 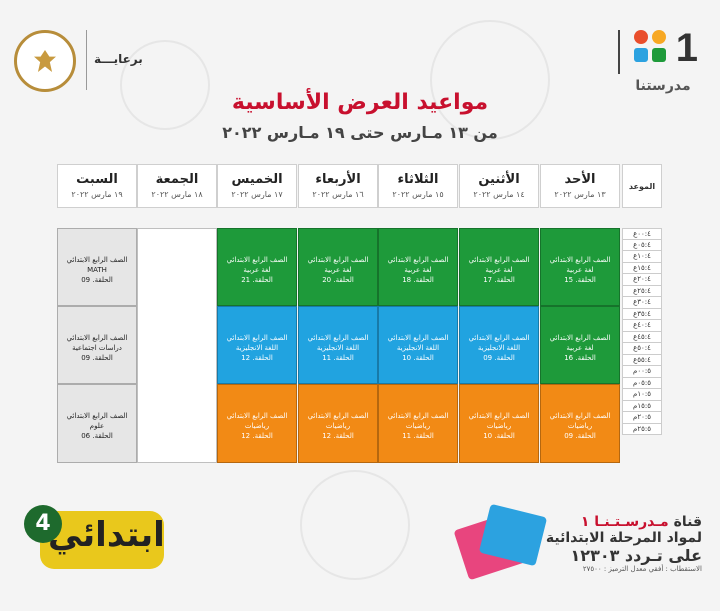 What do you see at coordinates (642, 234) in the screenshot?
I see `time-slot: ٠٠:٤ع` at bounding box center [642, 234].